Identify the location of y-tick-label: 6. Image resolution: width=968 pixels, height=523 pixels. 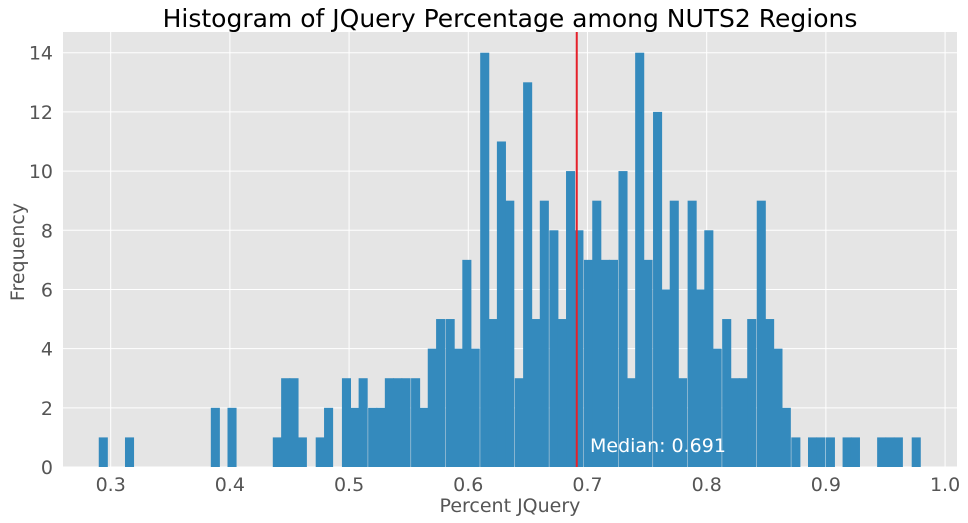
(47, 290).